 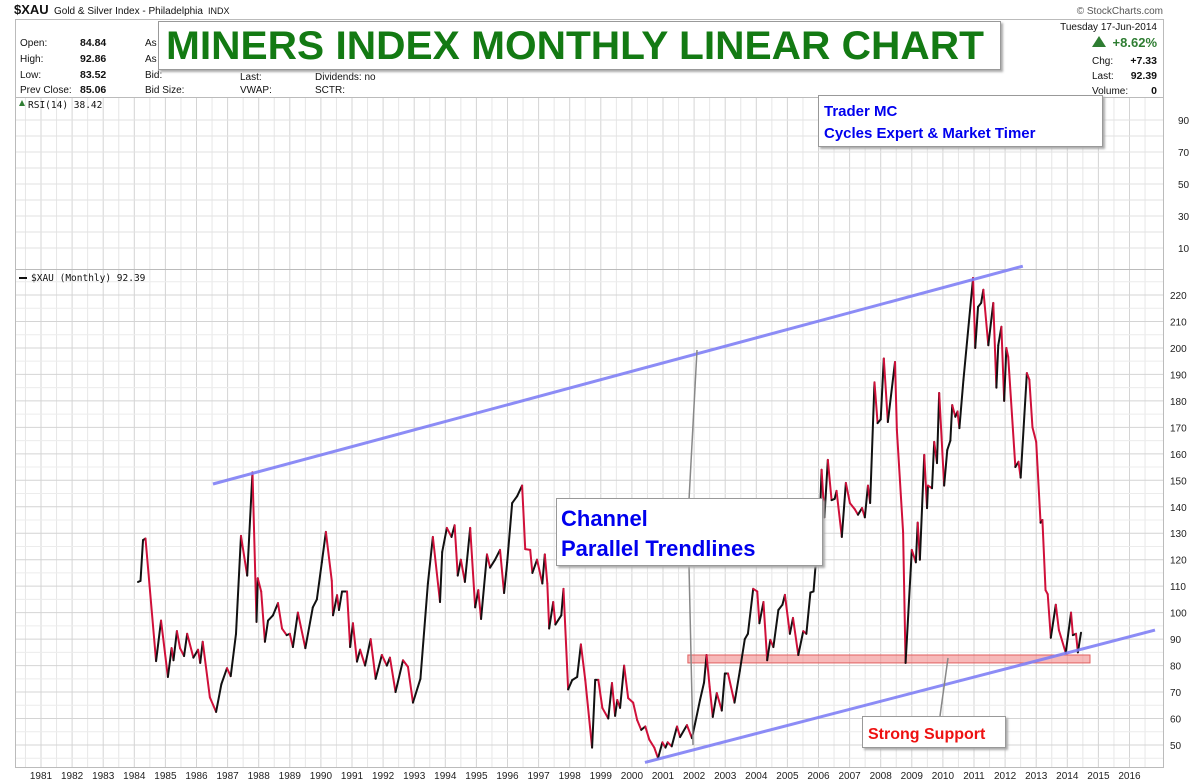 I want to click on channel-box, so click(x=689, y=532).